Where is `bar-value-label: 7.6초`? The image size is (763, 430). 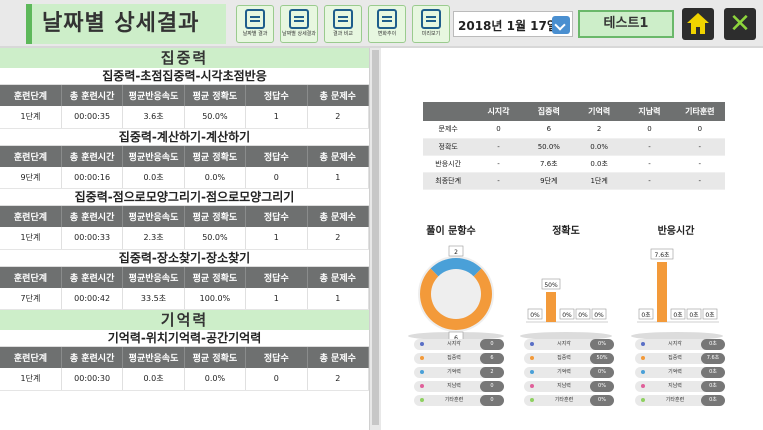 bar-value-label: 7.6초 is located at coordinates (662, 255).